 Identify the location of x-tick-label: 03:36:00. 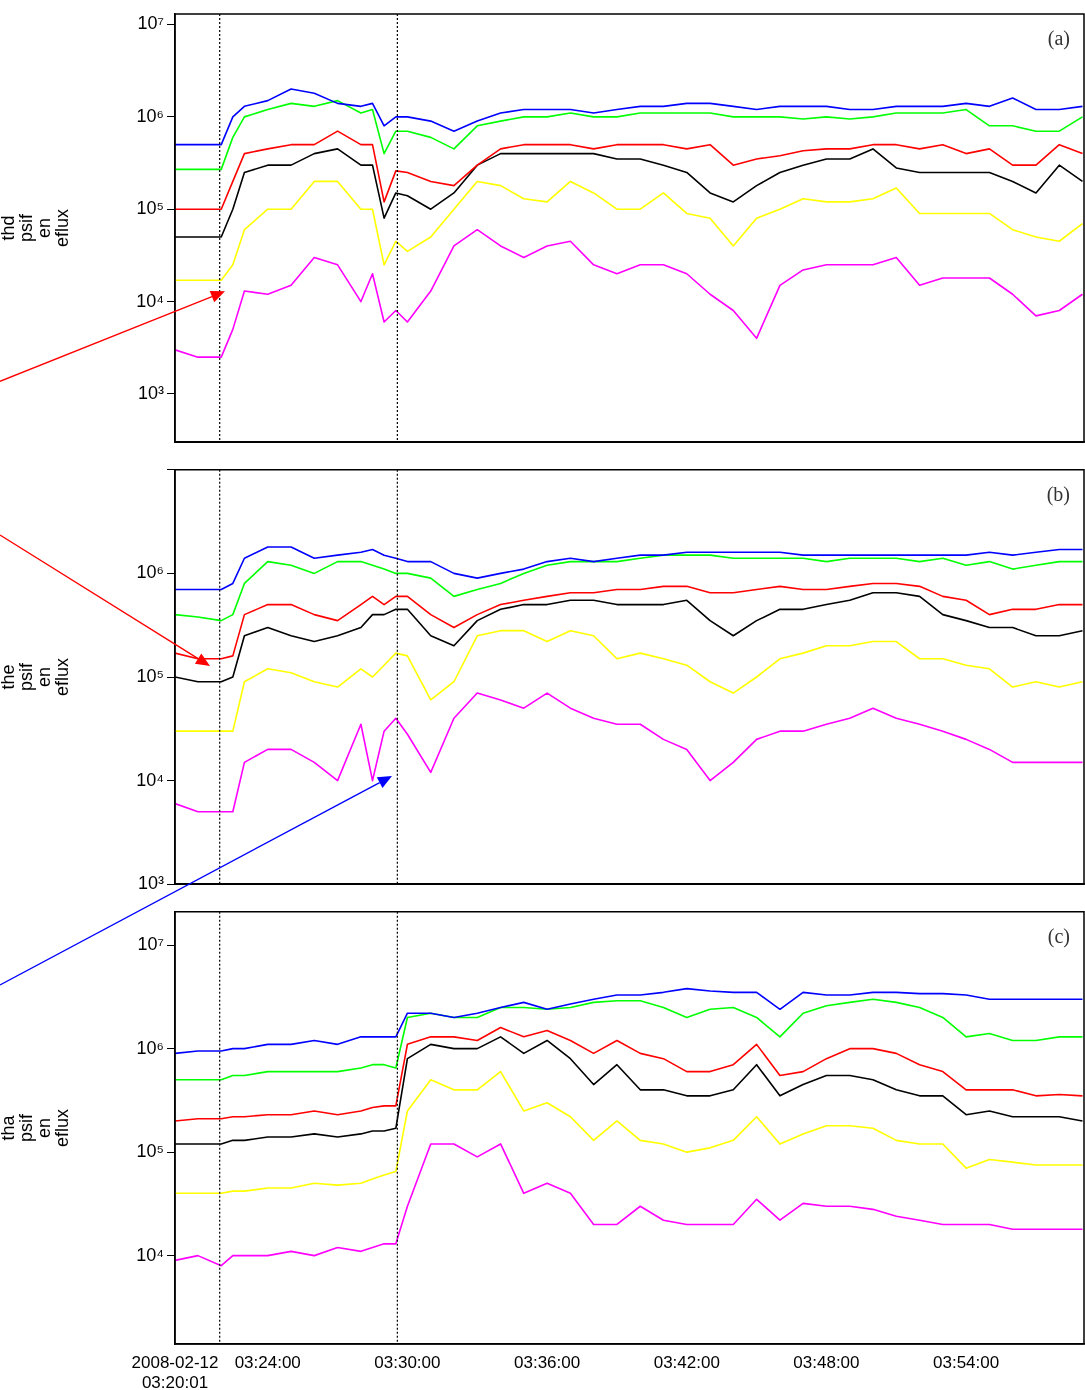
(547, 1362).